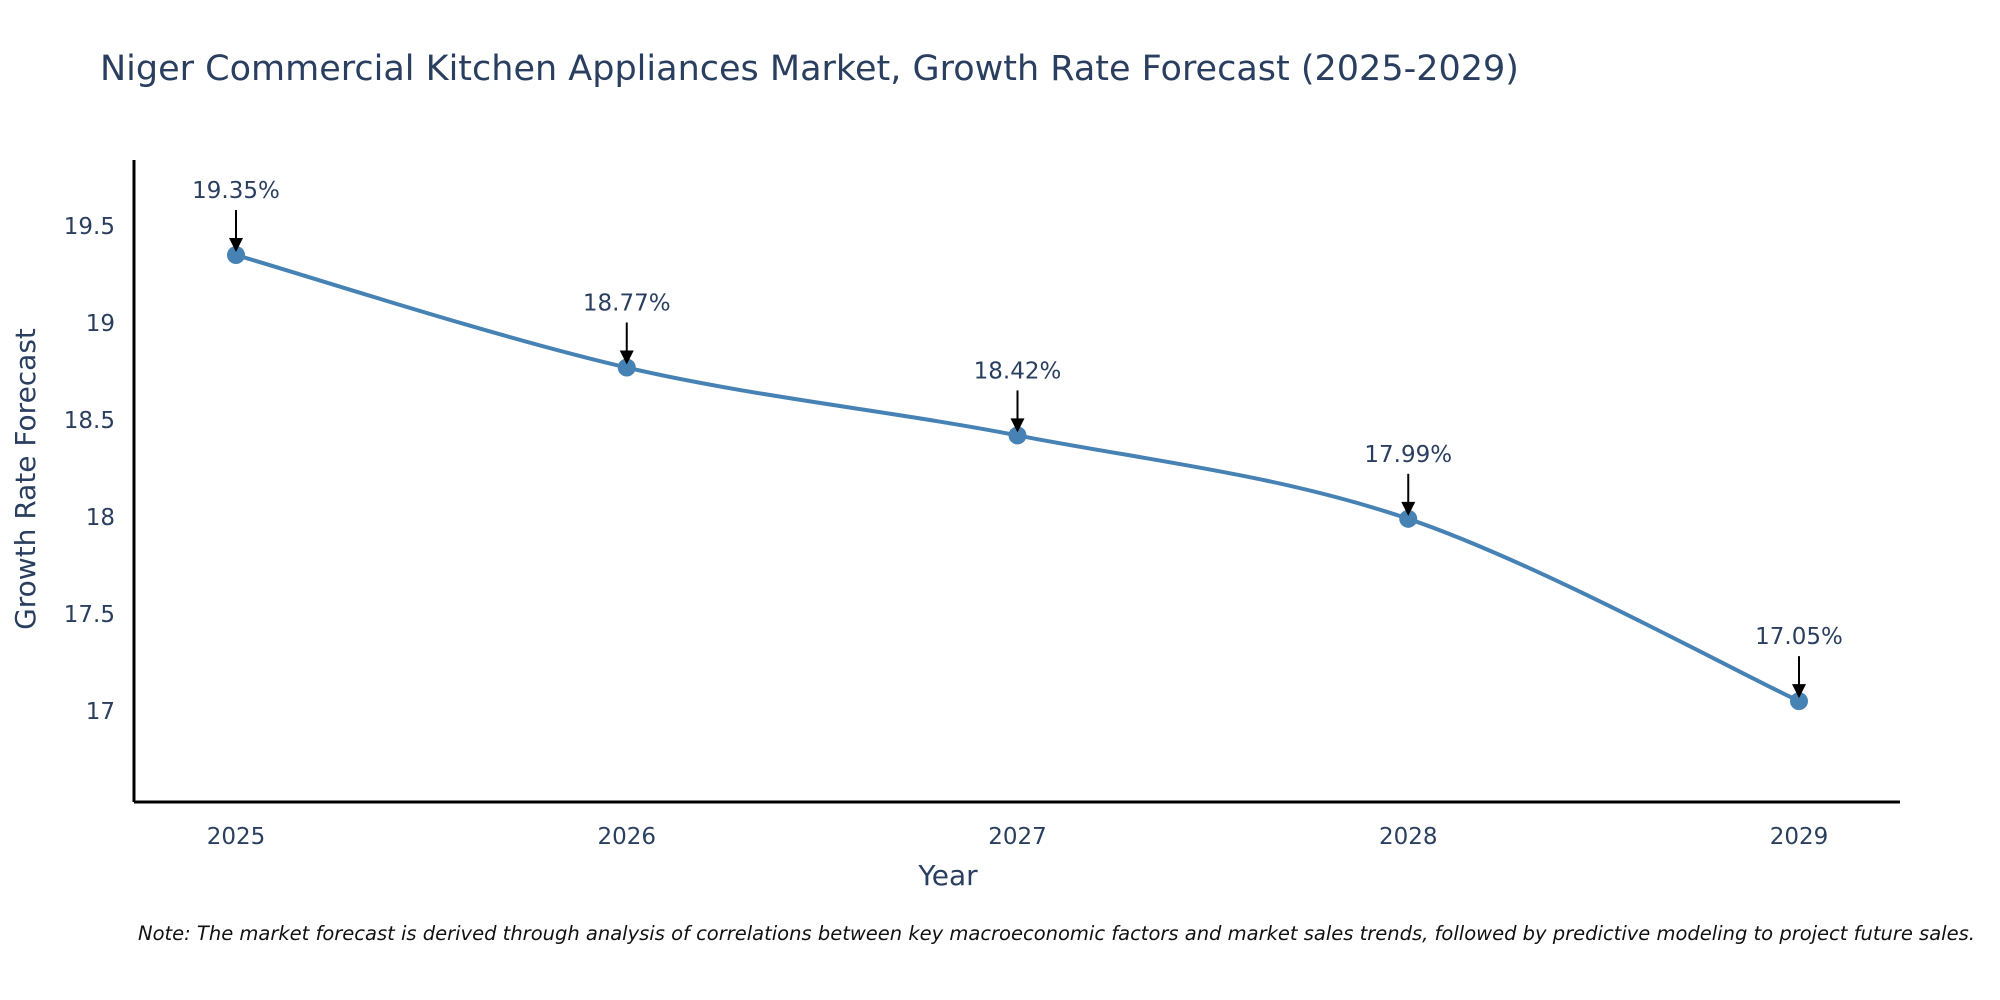 This screenshot has width=2000, height=1000. I want to click on y-tick-label: 17.5, so click(89, 615).